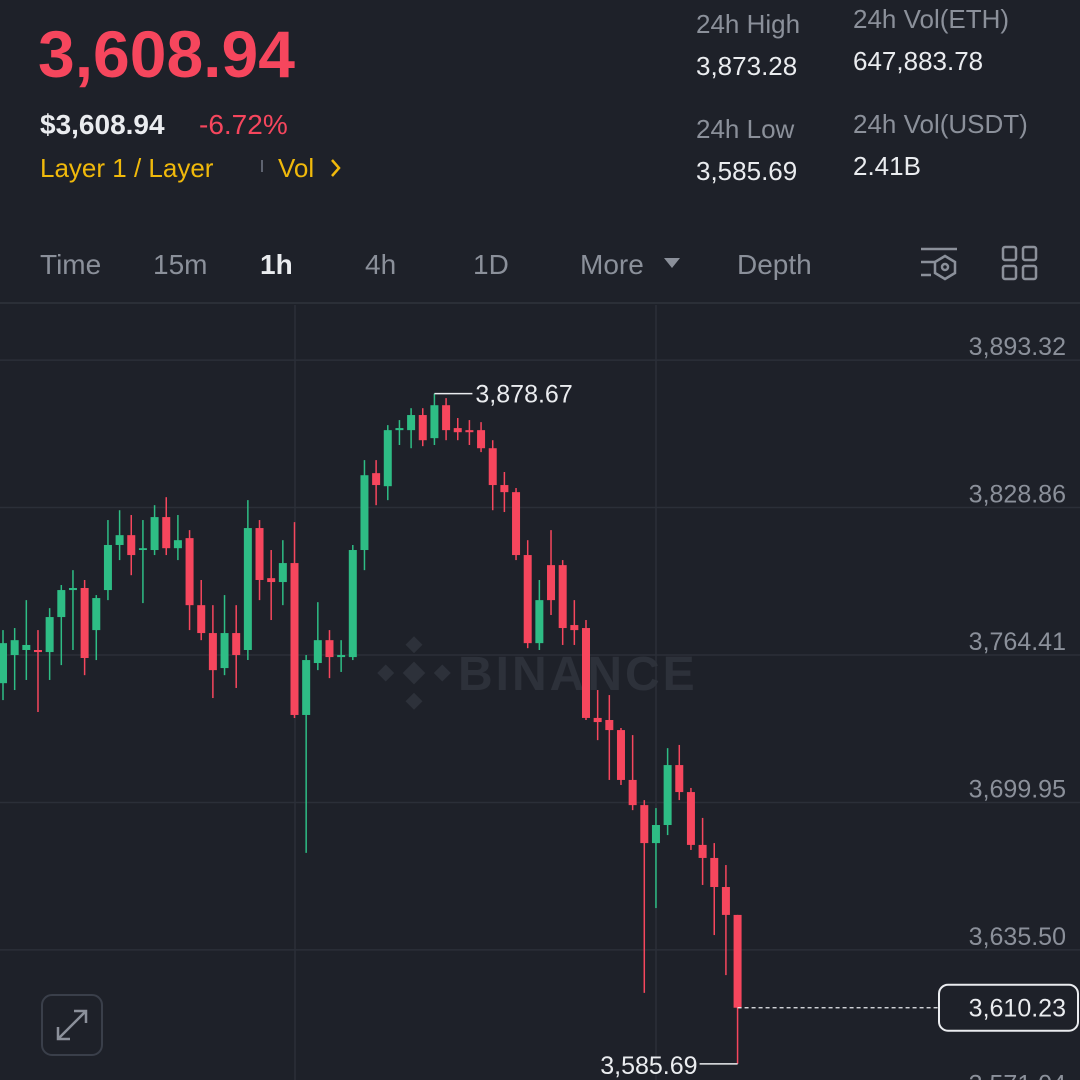  I want to click on tab: 1h, so click(276, 264).